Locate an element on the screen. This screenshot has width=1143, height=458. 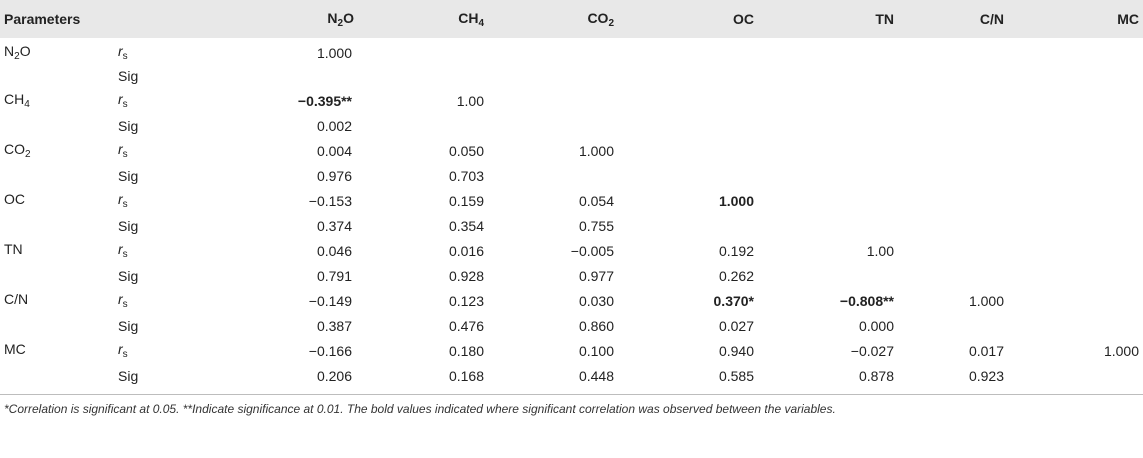
cell-r-co2: 0.030 is located at coordinates (596, 300).